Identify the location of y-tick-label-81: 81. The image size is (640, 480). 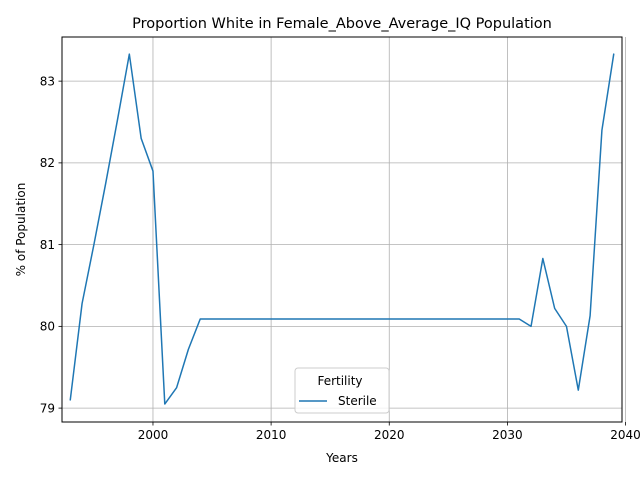
(47, 245).